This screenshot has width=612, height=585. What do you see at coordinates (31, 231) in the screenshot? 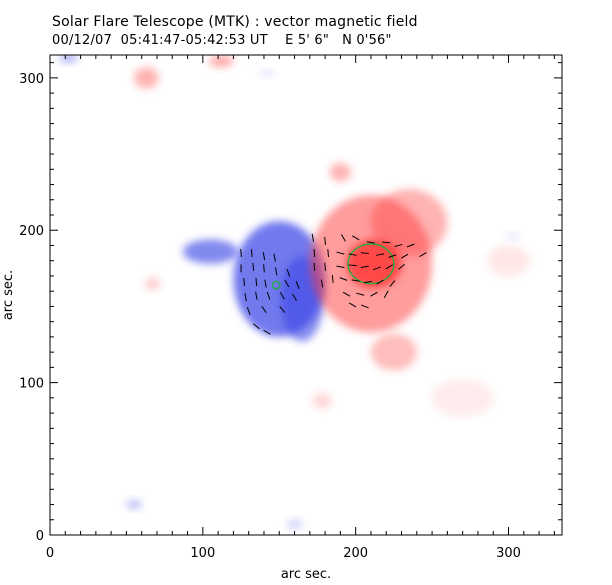
I see `y-tick-label: 200` at bounding box center [31, 231].